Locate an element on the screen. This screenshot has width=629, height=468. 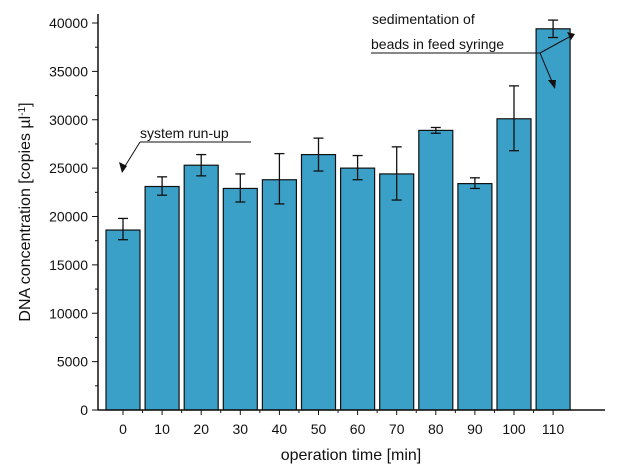
x-tick-label-100: 100 is located at coordinates (514, 429).